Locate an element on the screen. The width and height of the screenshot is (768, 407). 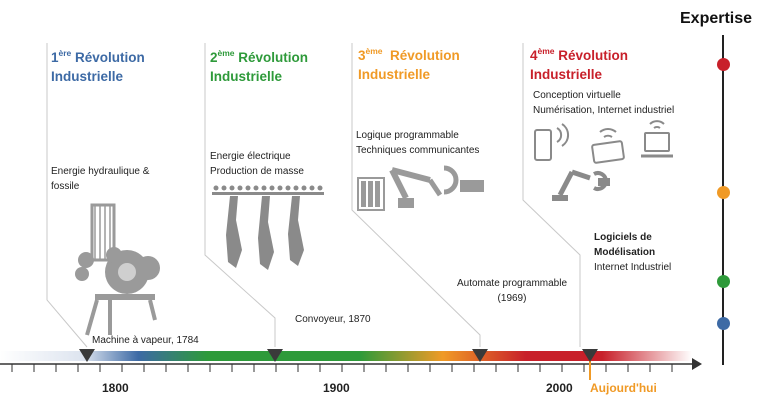
timeline-band is located at coordinates (346, 356).